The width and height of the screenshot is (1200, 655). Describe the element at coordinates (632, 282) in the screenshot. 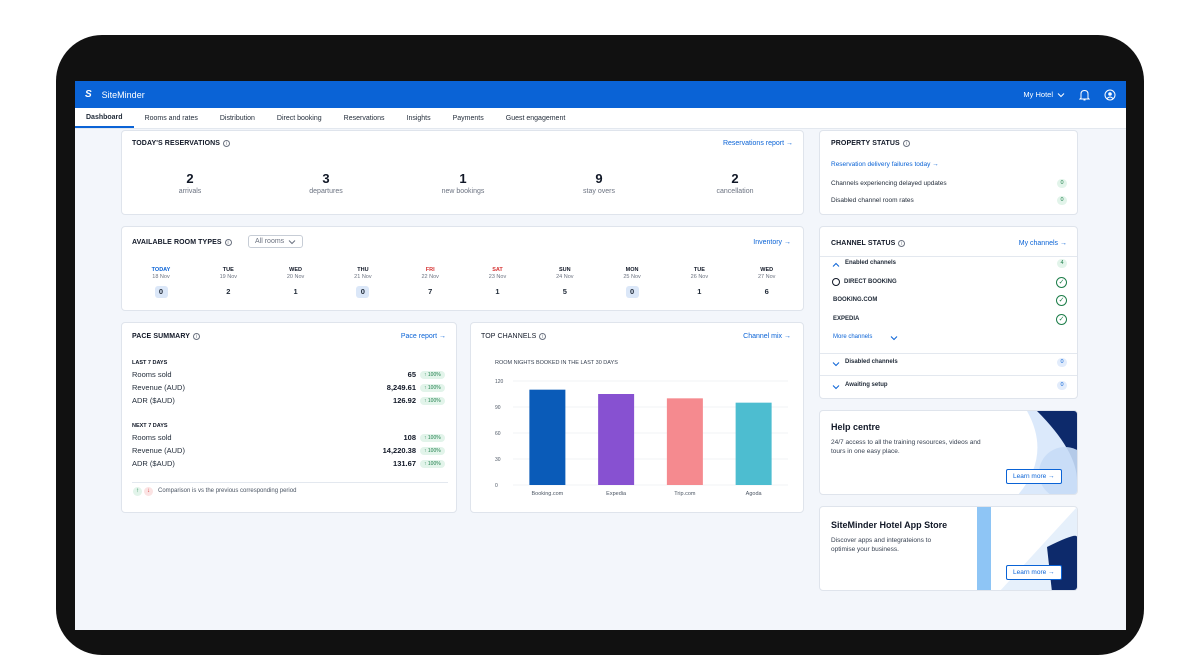

I see `room-day: MON 25 Nov 0` at that location.